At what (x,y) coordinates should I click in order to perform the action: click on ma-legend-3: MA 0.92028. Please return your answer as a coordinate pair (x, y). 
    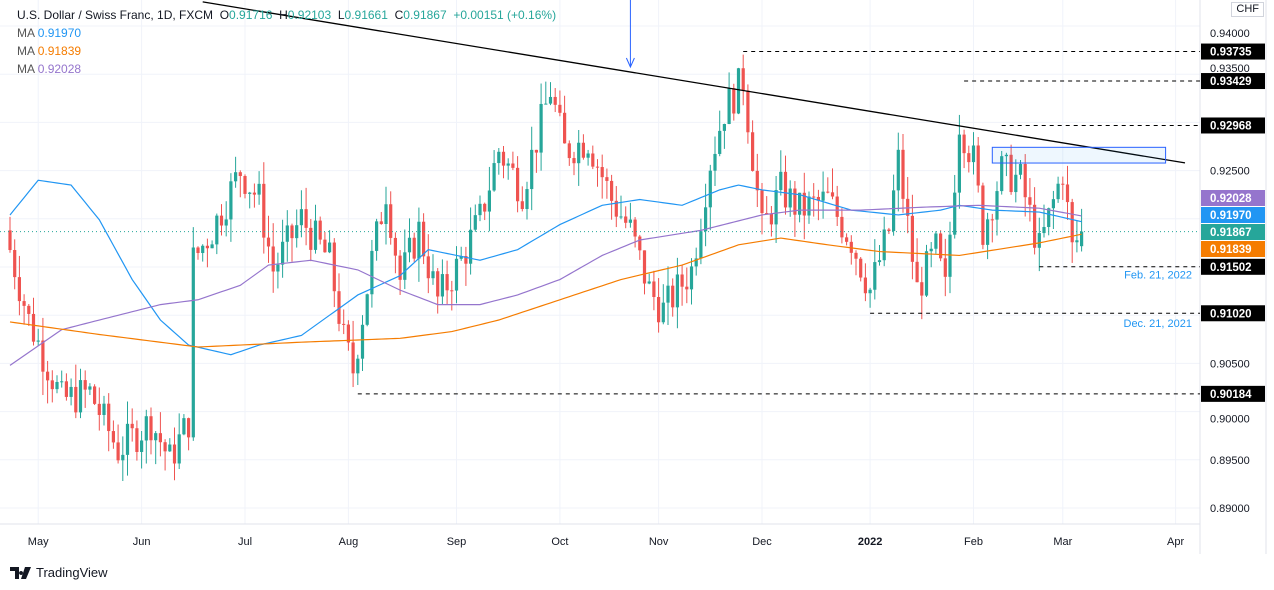
    Looking at the image, I should click on (286, 69).